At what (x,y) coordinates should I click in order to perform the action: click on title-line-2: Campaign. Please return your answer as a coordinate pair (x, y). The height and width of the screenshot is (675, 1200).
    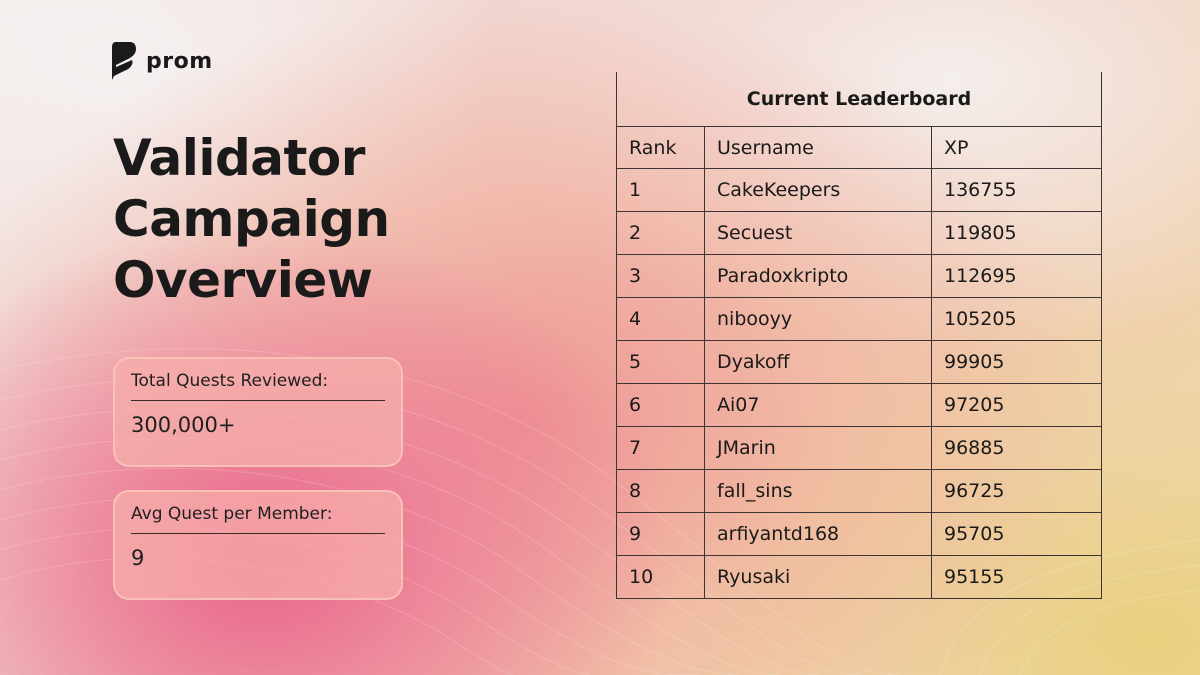
    Looking at the image, I should click on (251, 219).